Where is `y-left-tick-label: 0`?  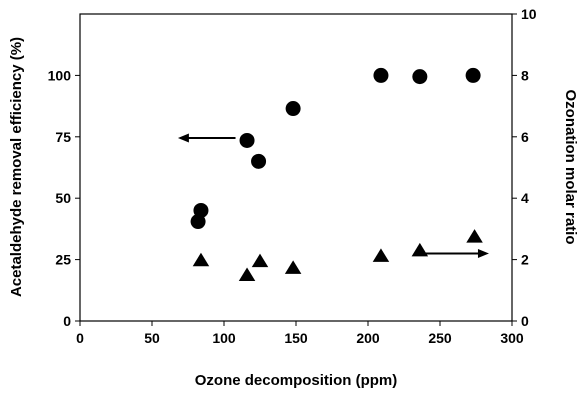
y-left-tick-label: 0 is located at coordinates (67, 321).